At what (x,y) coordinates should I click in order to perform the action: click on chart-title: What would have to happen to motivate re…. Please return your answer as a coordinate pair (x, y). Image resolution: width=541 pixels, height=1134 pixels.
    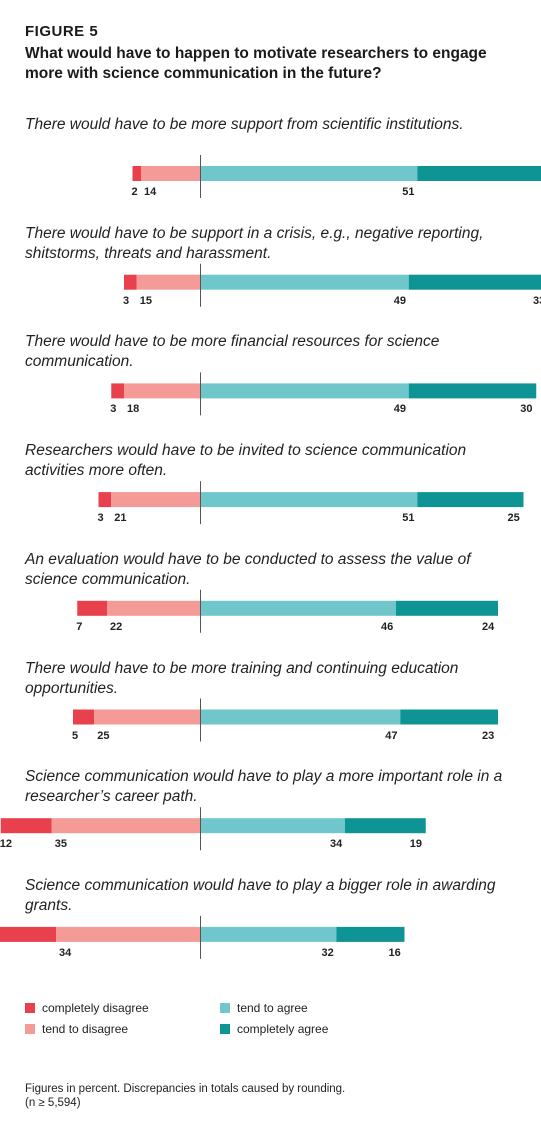
    Looking at the image, I should click on (256, 63).